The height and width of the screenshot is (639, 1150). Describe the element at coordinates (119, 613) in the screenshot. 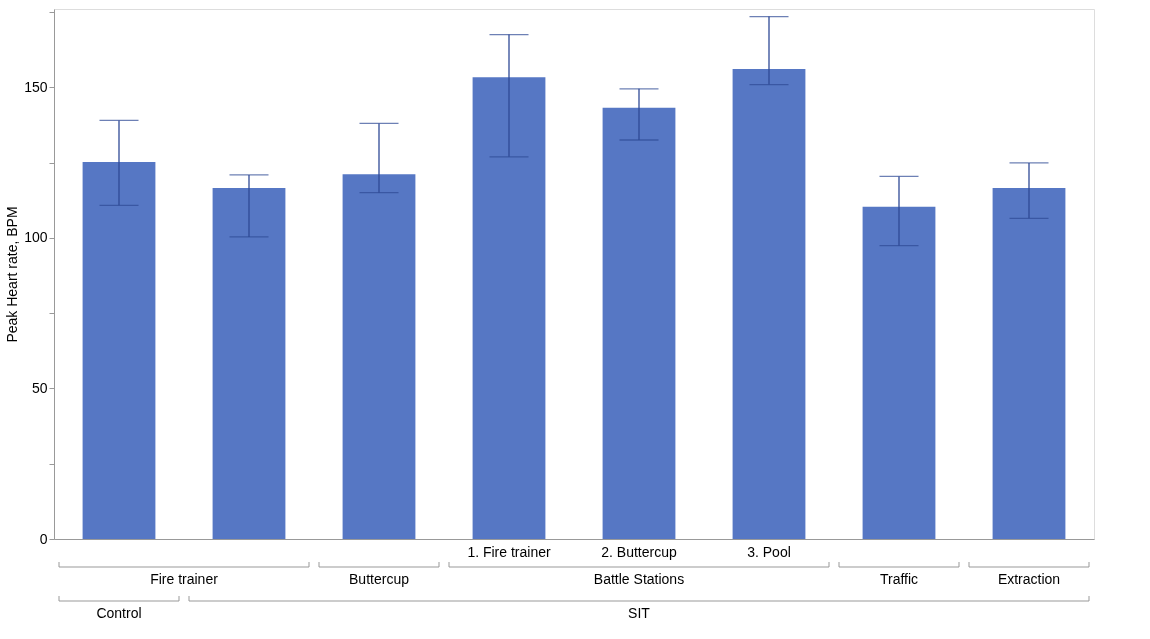

I see `text: Control` at that location.